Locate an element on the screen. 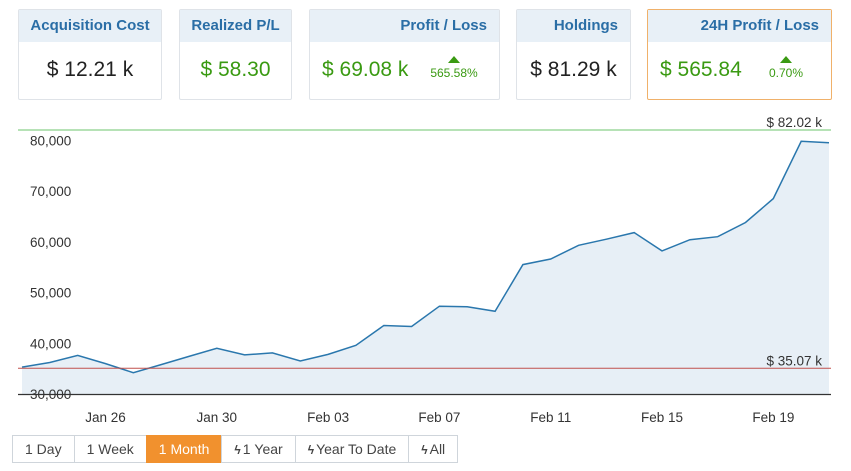  x-tick-label: Jan 26 is located at coordinates (105, 417).